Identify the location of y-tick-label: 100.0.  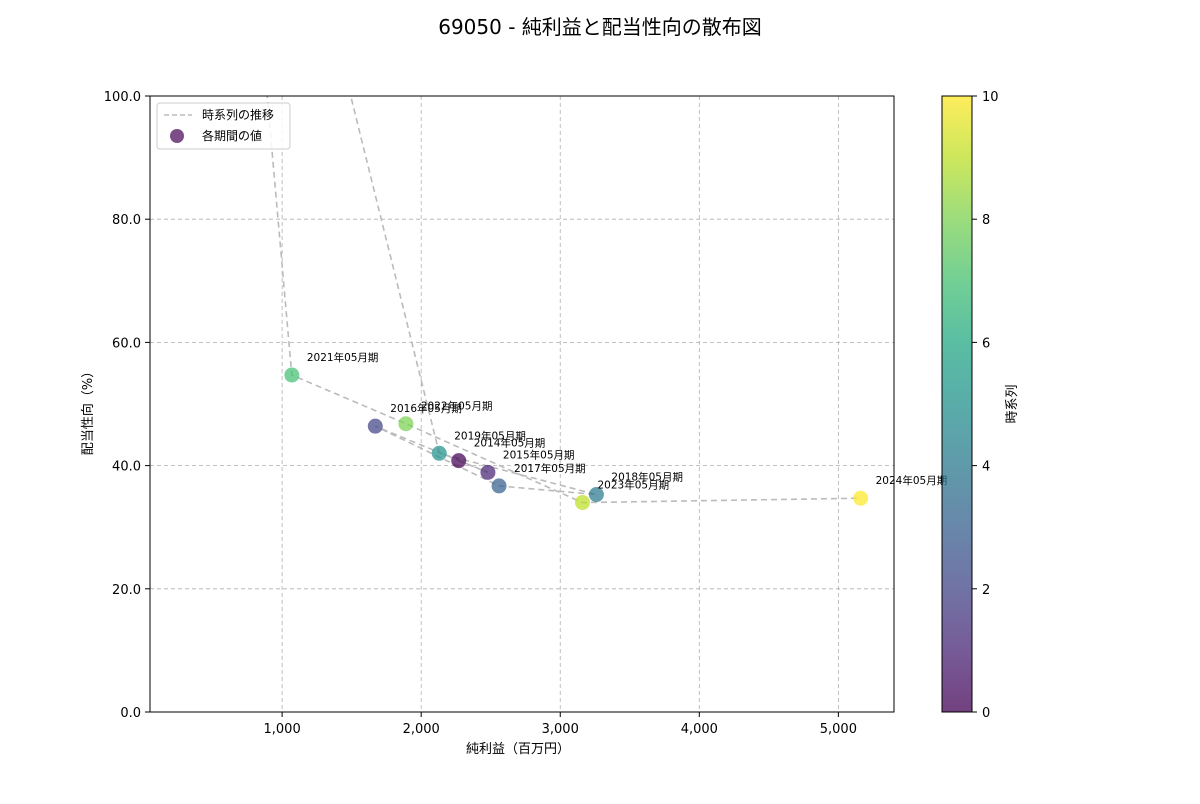
(122, 97).